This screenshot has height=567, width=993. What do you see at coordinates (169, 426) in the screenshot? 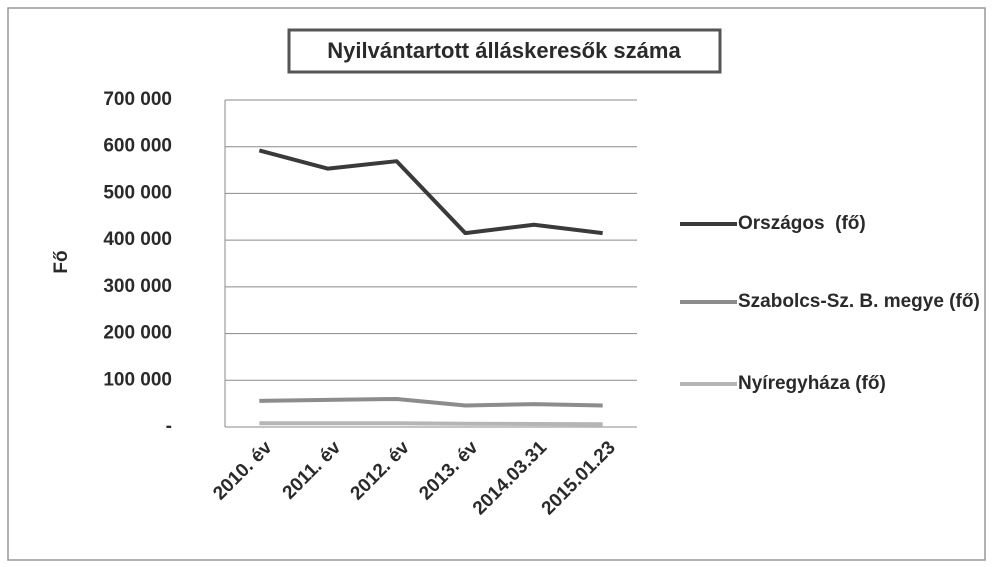
I see `y-tick-label: -` at bounding box center [169, 426].